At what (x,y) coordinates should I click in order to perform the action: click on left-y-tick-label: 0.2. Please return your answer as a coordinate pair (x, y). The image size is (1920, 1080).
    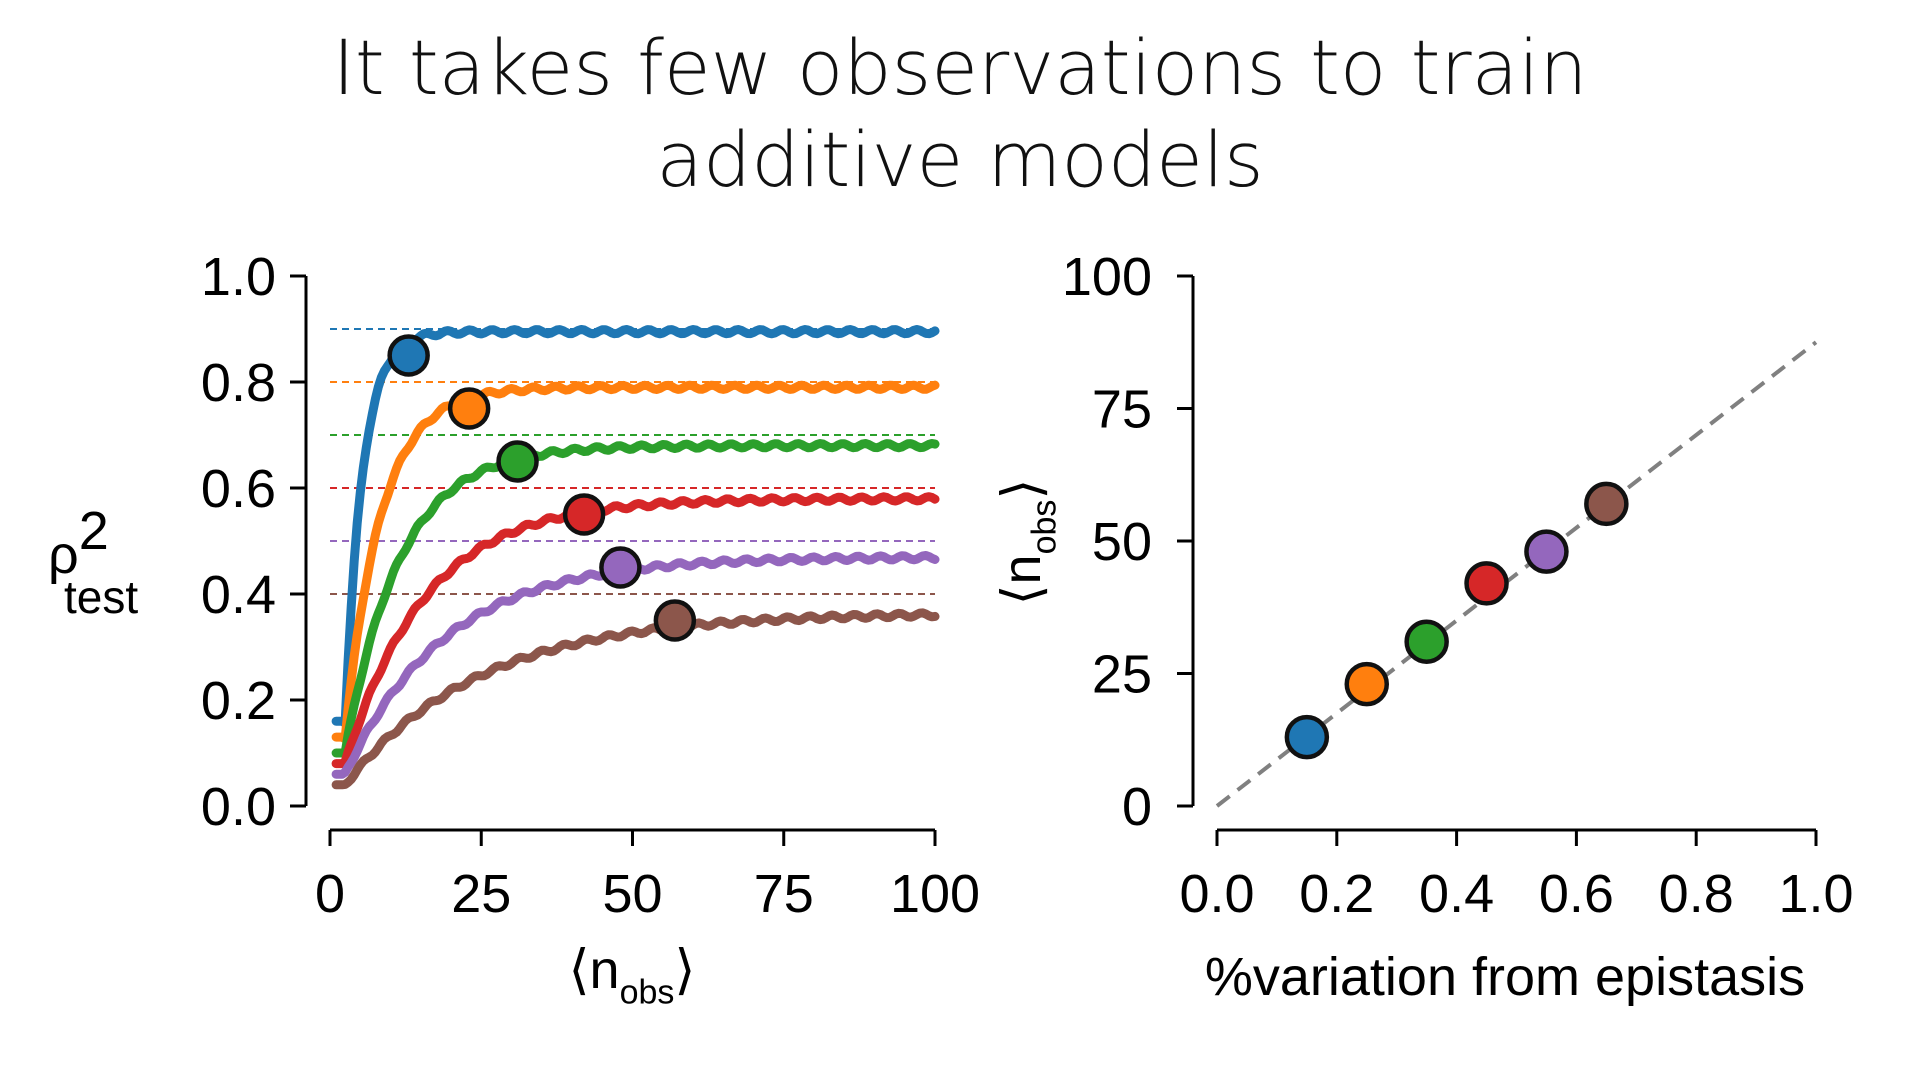
    Looking at the image, I should click on (238, 701).